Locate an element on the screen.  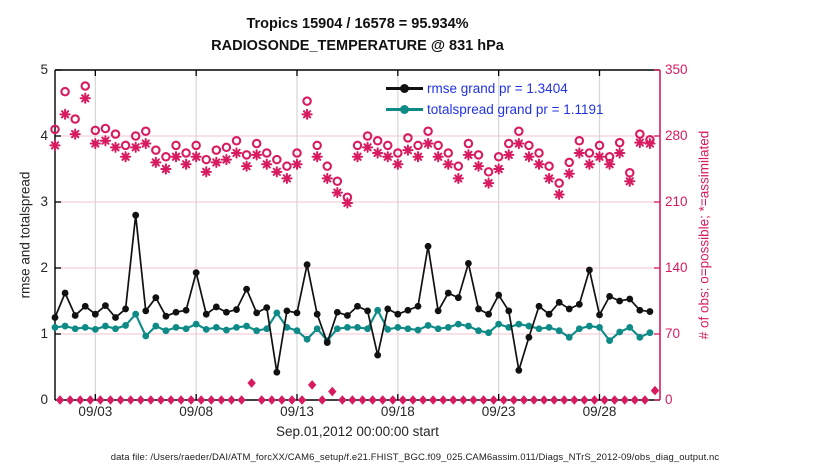
right-tick-label: 0 is located at coordinates (669, 399).